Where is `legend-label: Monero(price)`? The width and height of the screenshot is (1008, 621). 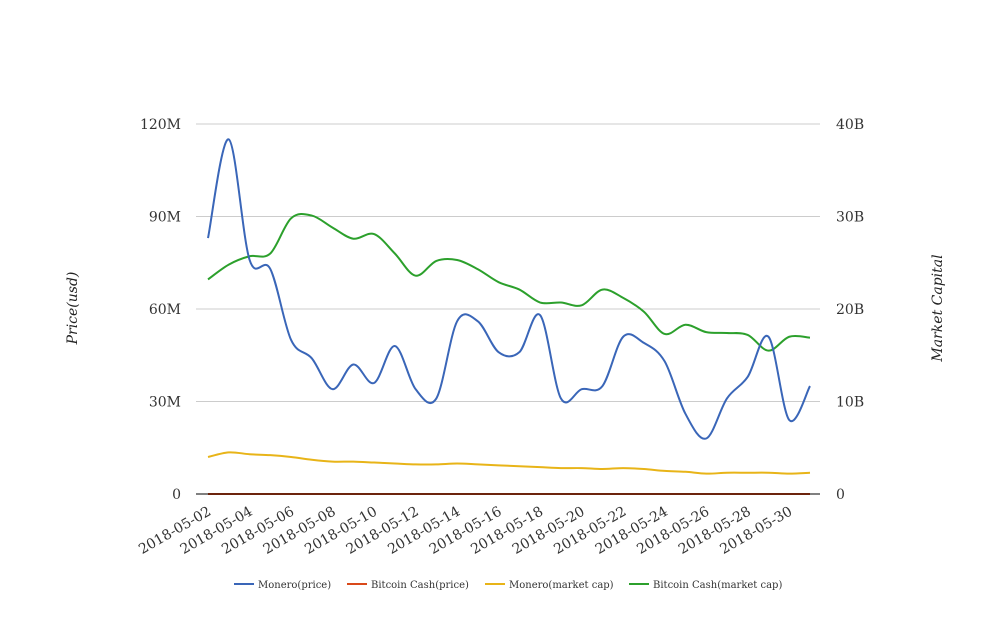
legend-label: Monero(price) is located at coordinates (294, 585).